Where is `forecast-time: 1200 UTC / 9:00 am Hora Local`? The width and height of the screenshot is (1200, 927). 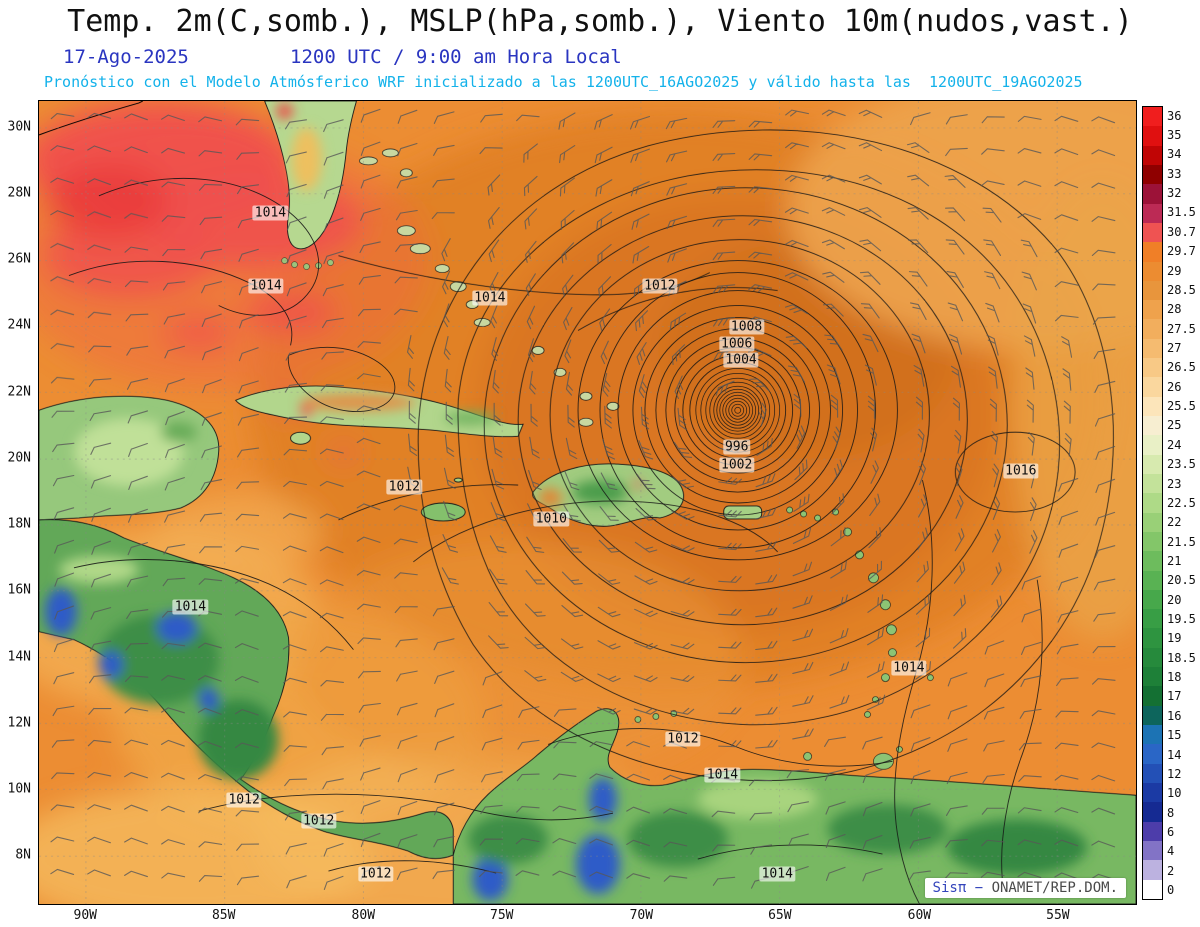 forecast-time: 1200 UTC / 9:00 am Hora Local is located at coordinates (456, 57).